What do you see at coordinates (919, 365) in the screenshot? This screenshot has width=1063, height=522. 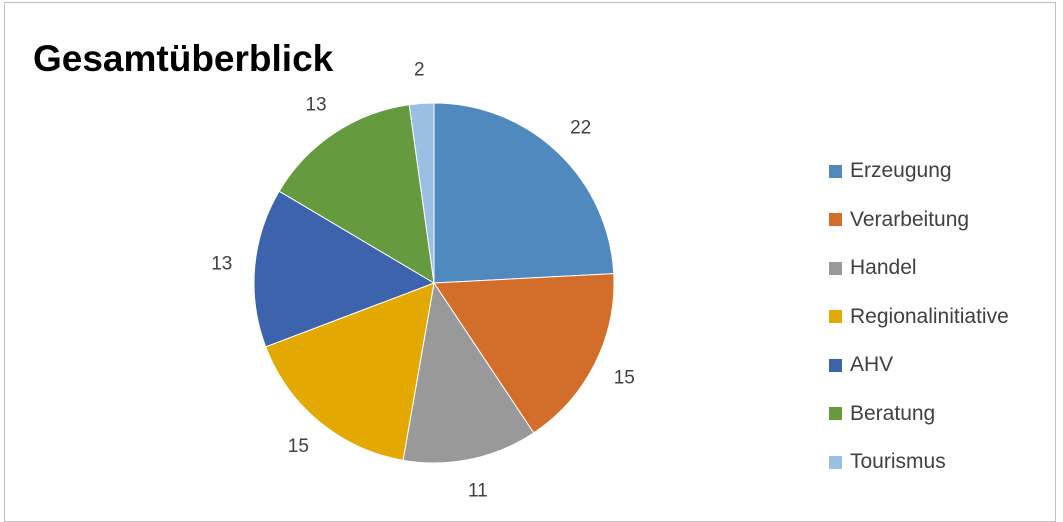 I see `legend-item-ahv: AHV` at bounding box center [919, 365].